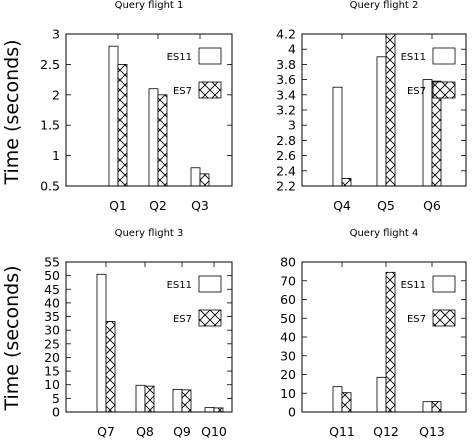 This screenshot has width=474, height=444. Describe the element at coordinates (292, 49) in the screenshot. I see `y-tick-label: 4` at that location.